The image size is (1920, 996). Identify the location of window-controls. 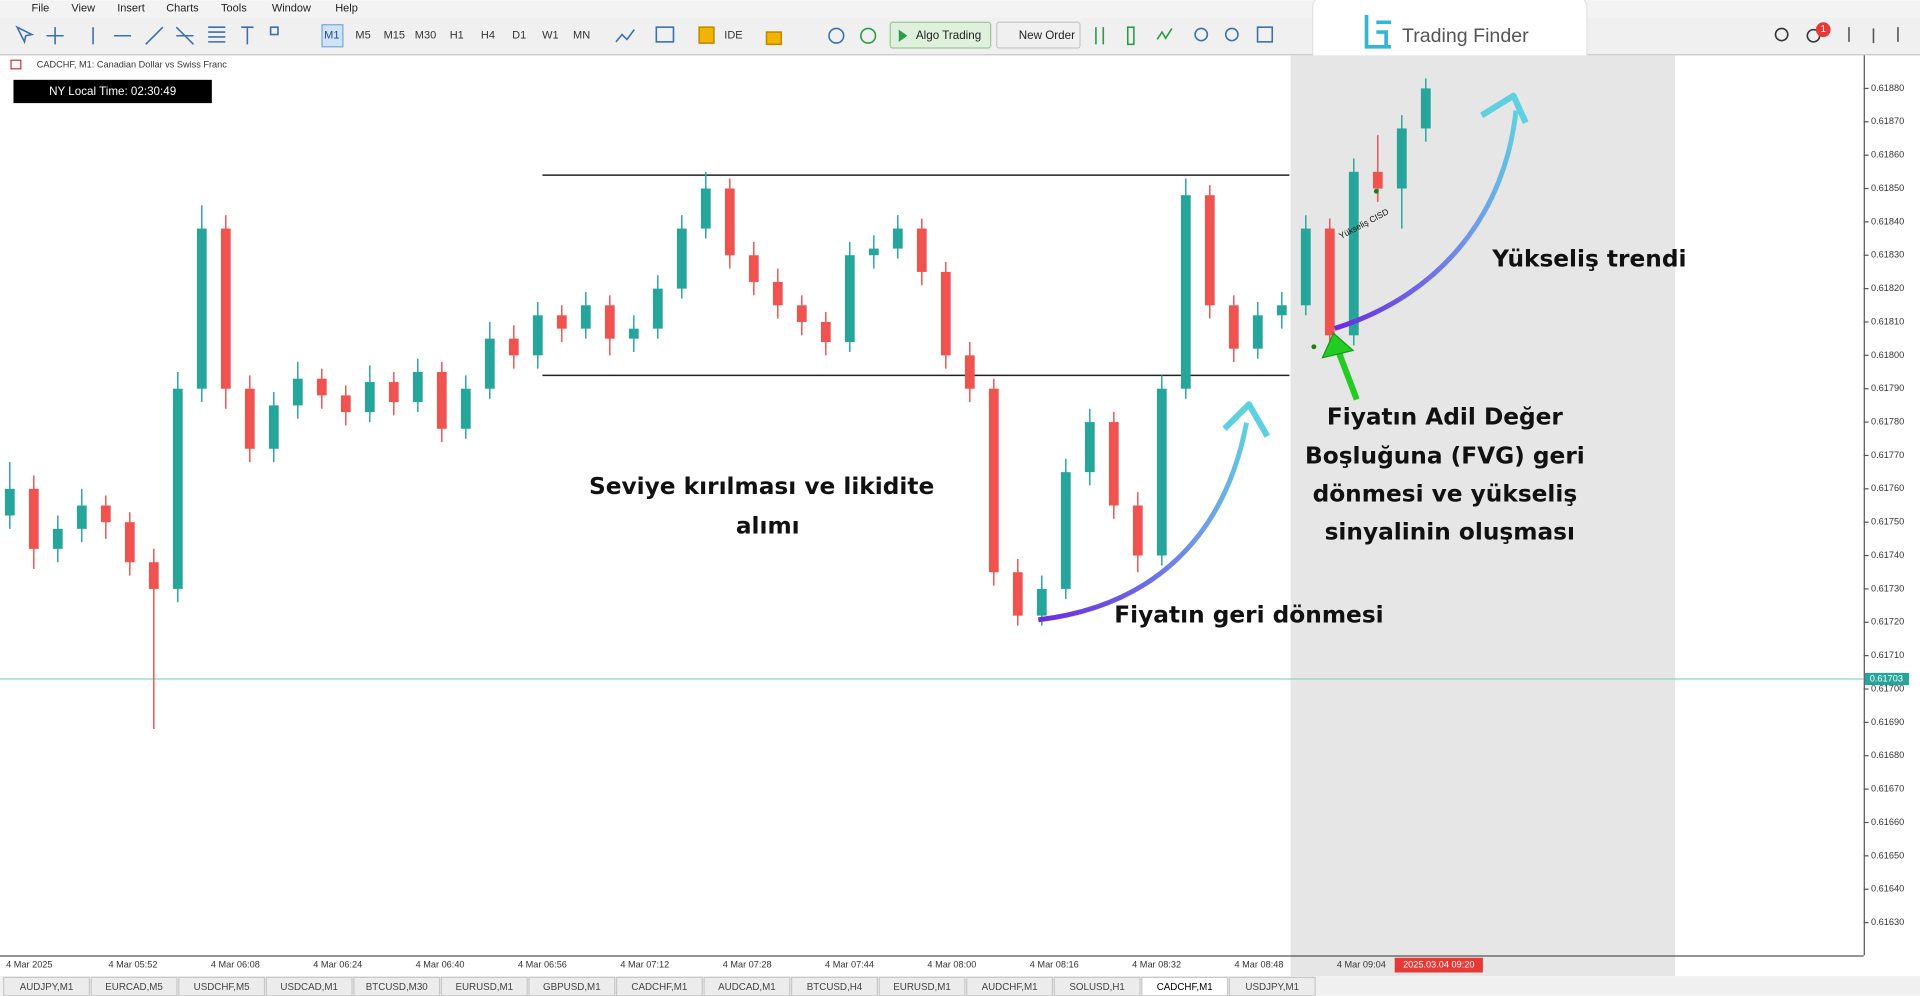
(1873, 35).